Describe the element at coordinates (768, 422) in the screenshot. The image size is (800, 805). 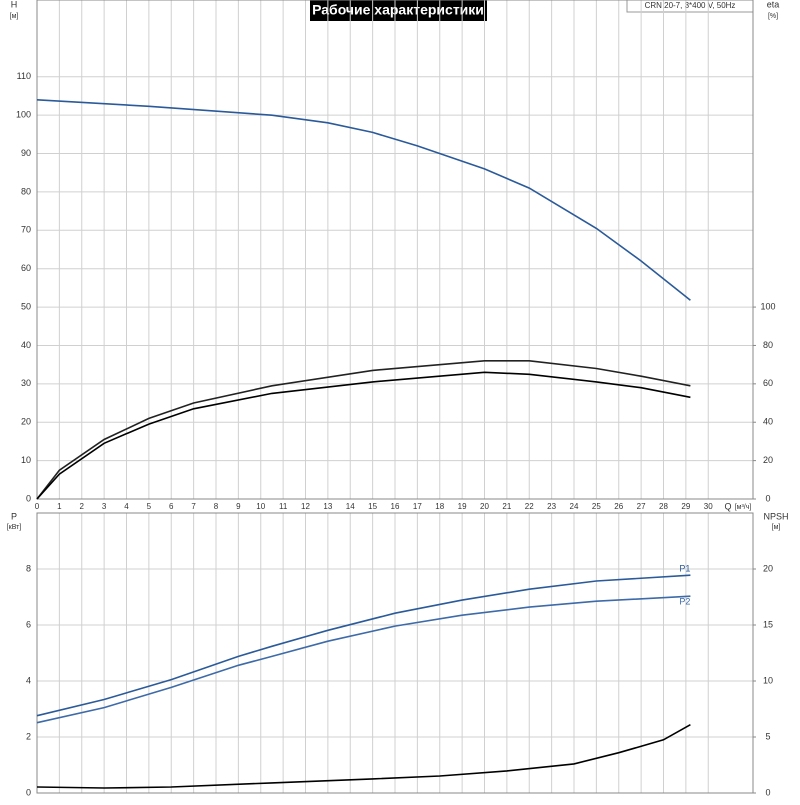
I see `y2-tick-label: 40` at that location.